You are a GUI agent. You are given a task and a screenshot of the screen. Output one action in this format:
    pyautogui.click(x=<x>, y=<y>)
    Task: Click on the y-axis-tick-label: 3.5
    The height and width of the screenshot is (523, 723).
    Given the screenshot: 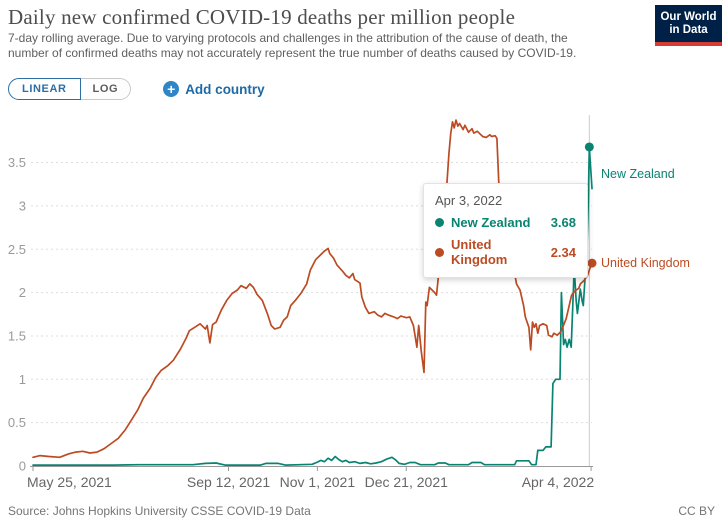 What is the action you would take?
    pyautogui.click(x=17, y=162)
    